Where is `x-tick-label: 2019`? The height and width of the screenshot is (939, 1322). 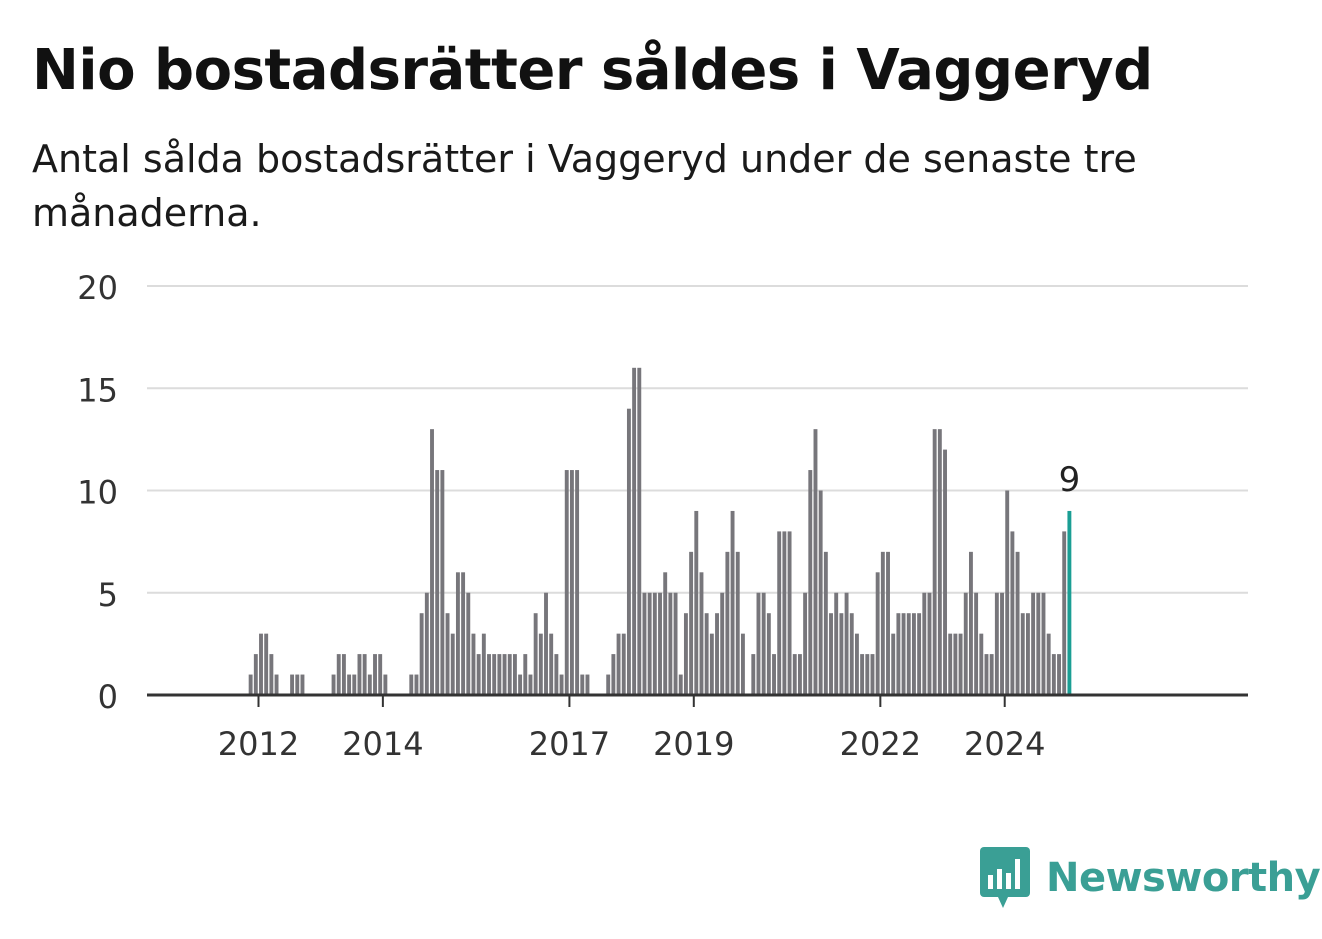
x-tick-label: 2019 is located at coordinates (693, 744).